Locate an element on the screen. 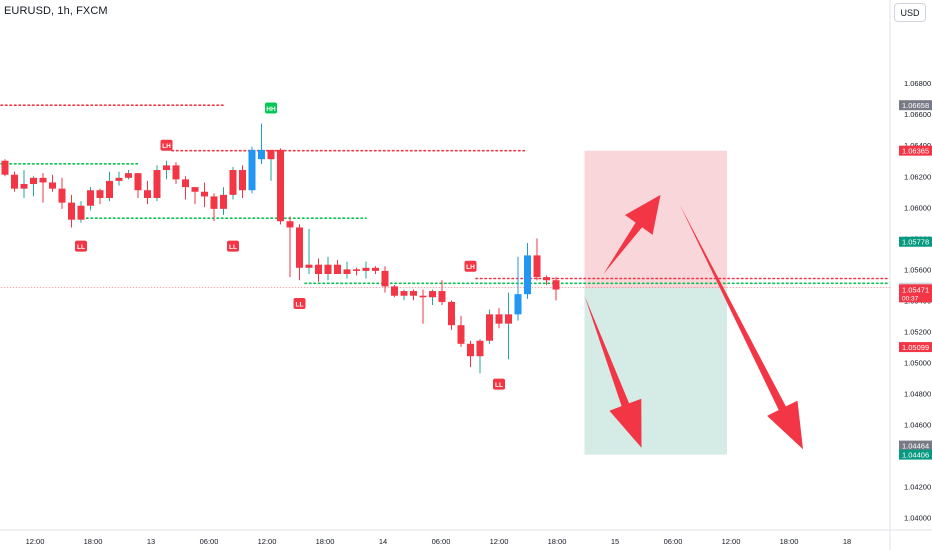 The height and width of the screenshot is (550, 932). structure-label: HH is located at coordinates (271, 109).